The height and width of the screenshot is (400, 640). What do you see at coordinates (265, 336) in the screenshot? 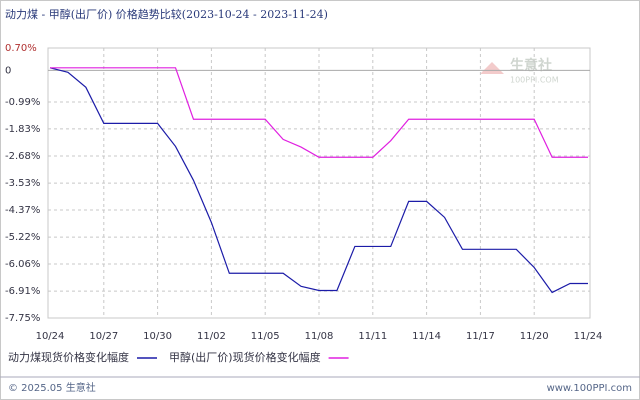
I see `x-tick-label: 11/05` at bounding box center [265, 336].